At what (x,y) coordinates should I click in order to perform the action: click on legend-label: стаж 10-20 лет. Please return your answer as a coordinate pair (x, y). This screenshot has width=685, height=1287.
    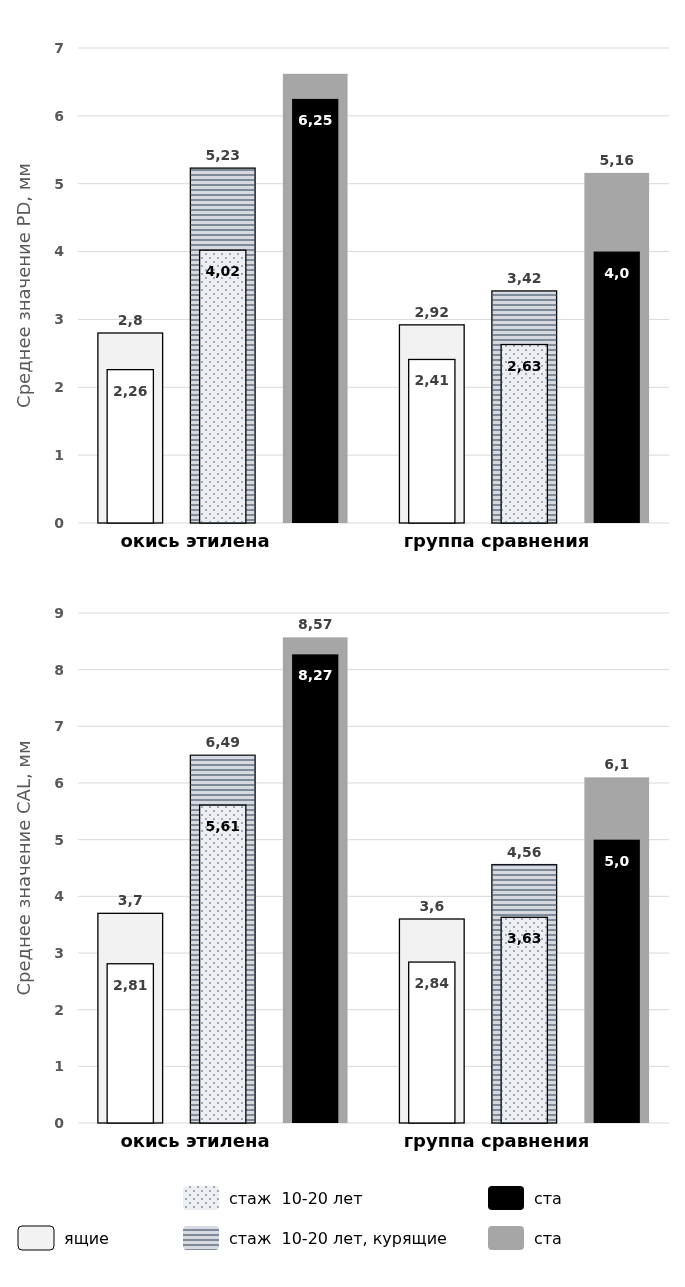
    Looking at the image, I should click on (296, 1198).